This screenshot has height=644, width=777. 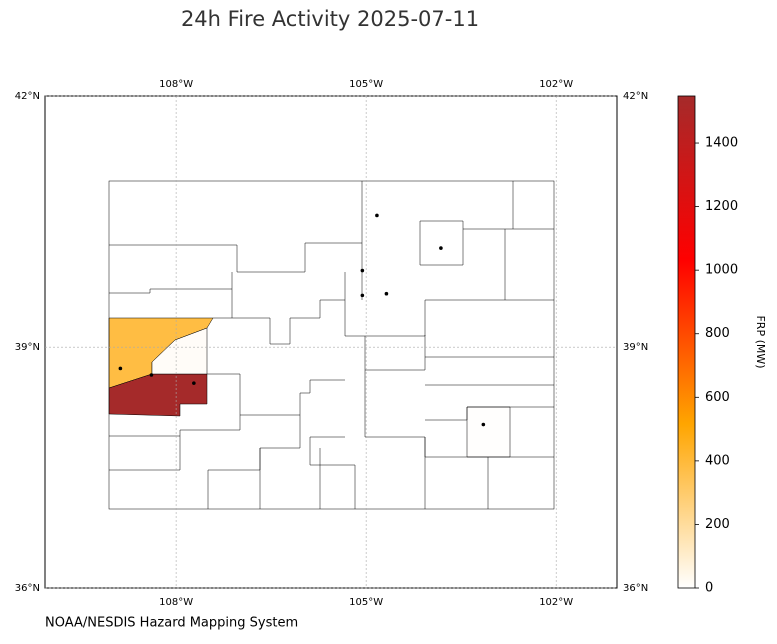 What do you see at coordinates (717, 460) in the screenshot?
I see `colorbar-tick-label: 400` at bounding box center [717, 460].